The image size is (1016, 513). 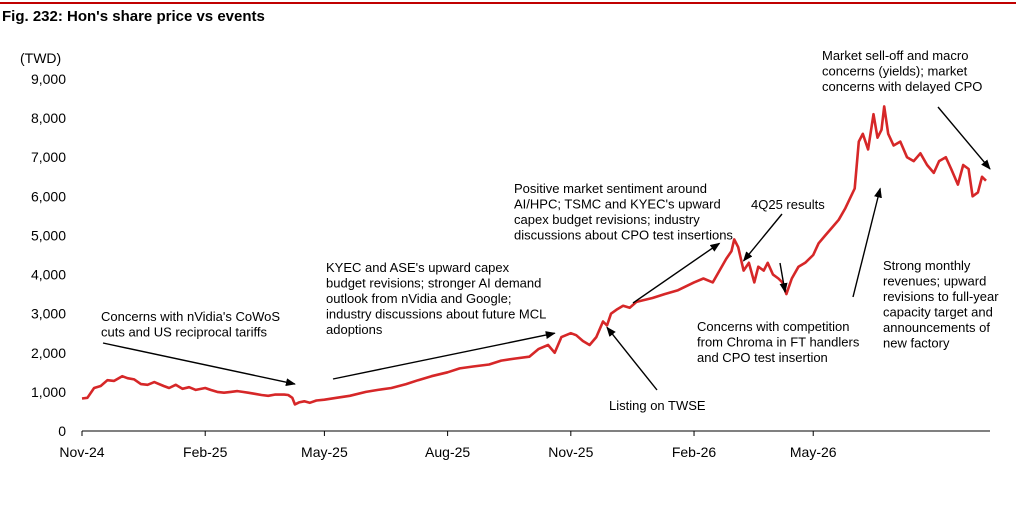 I want to click on annotation-arrow-competition, so click(x=783, y=278).